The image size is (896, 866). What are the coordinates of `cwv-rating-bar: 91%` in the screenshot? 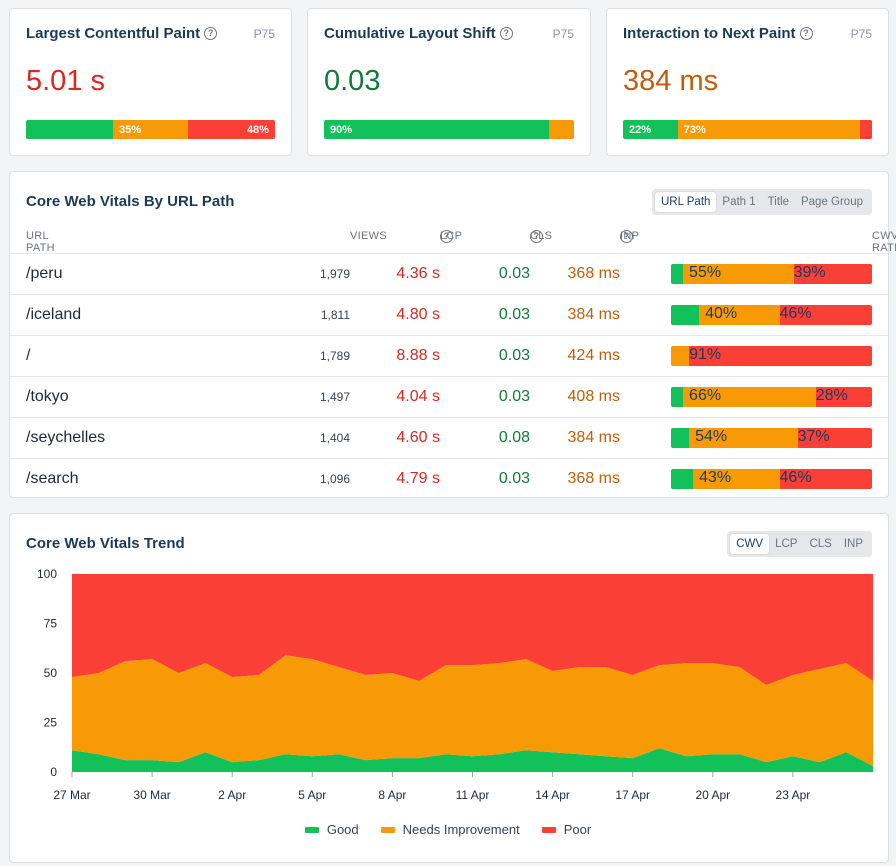 It's located at (771, 356).